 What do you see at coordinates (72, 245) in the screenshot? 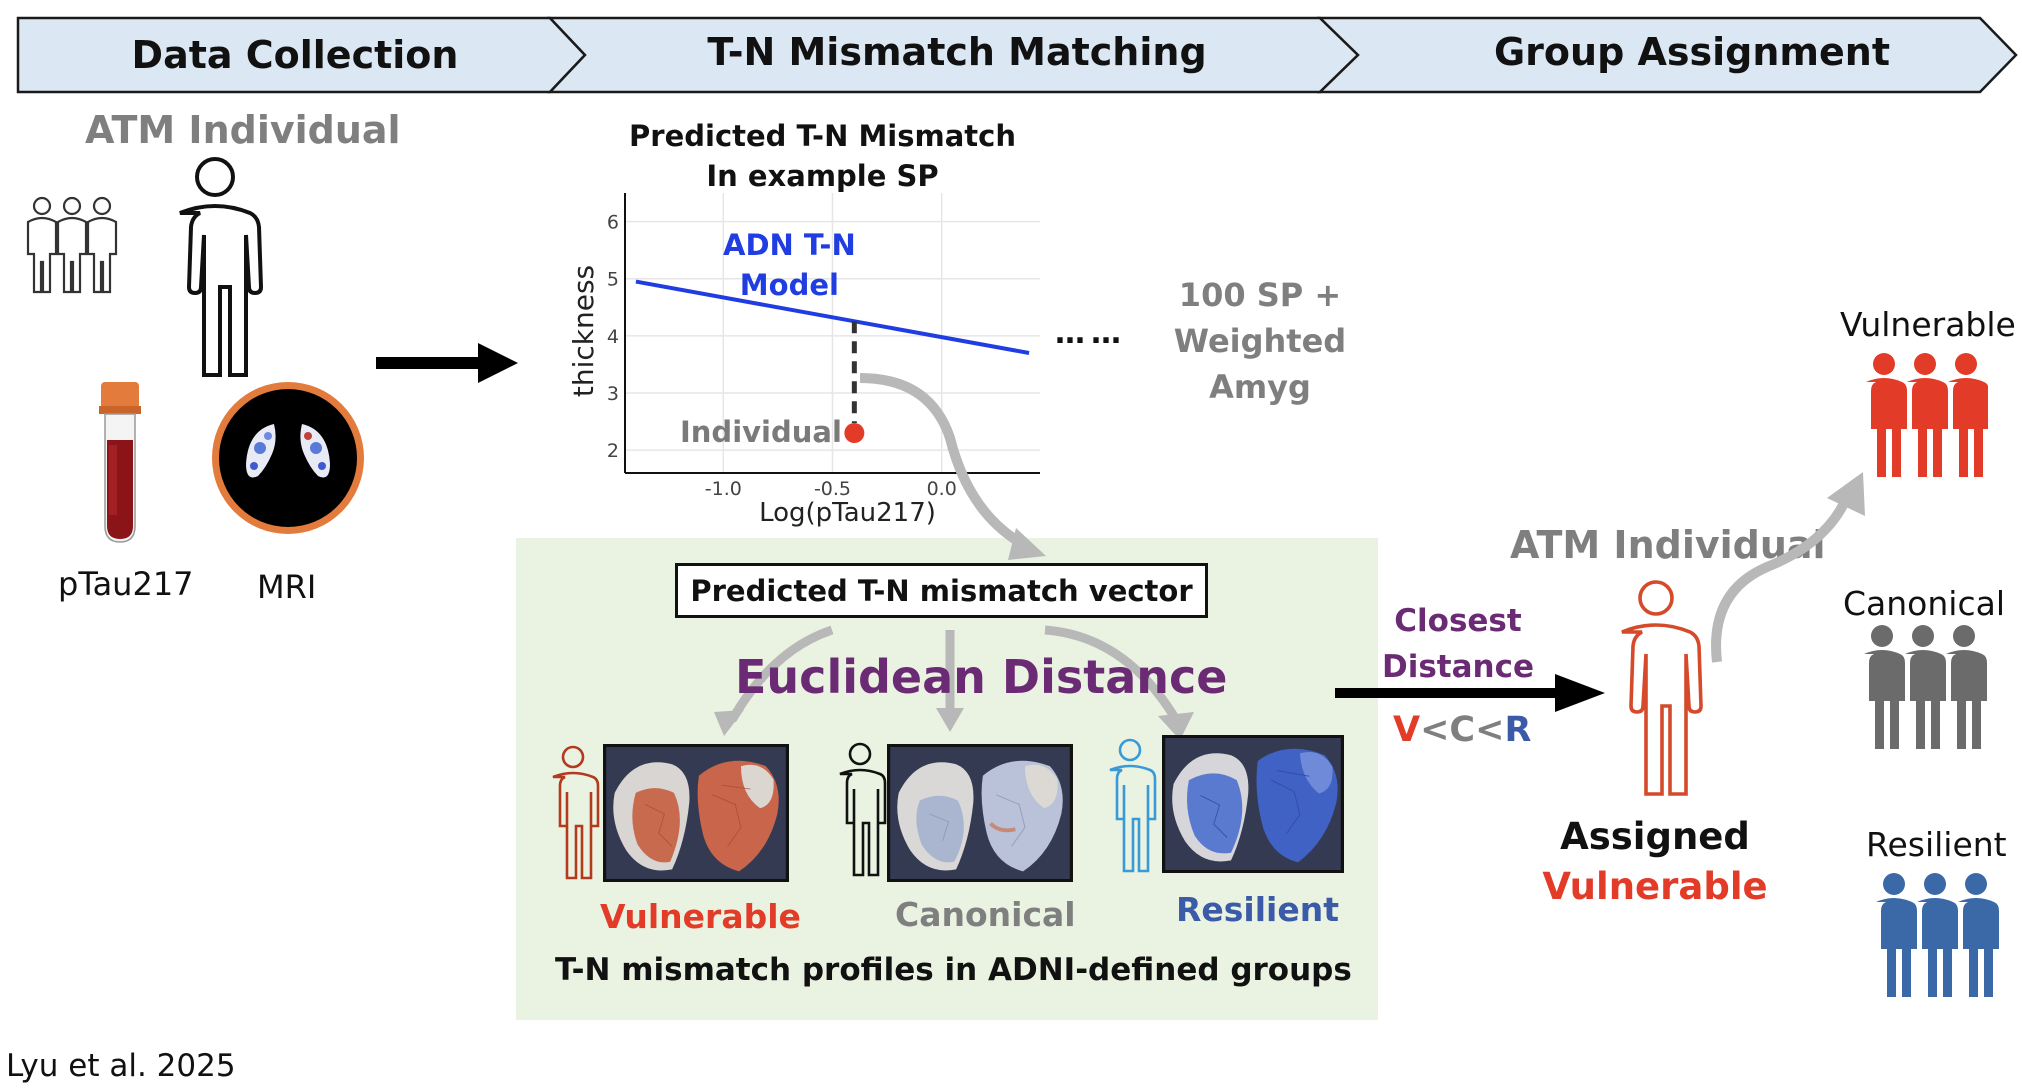
I see `population-icon` at bounding box center [72, 245].